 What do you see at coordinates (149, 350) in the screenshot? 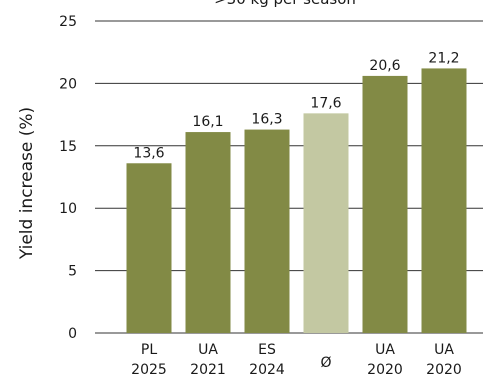
I see `category-label: PL` at bounding box center [149, 350].